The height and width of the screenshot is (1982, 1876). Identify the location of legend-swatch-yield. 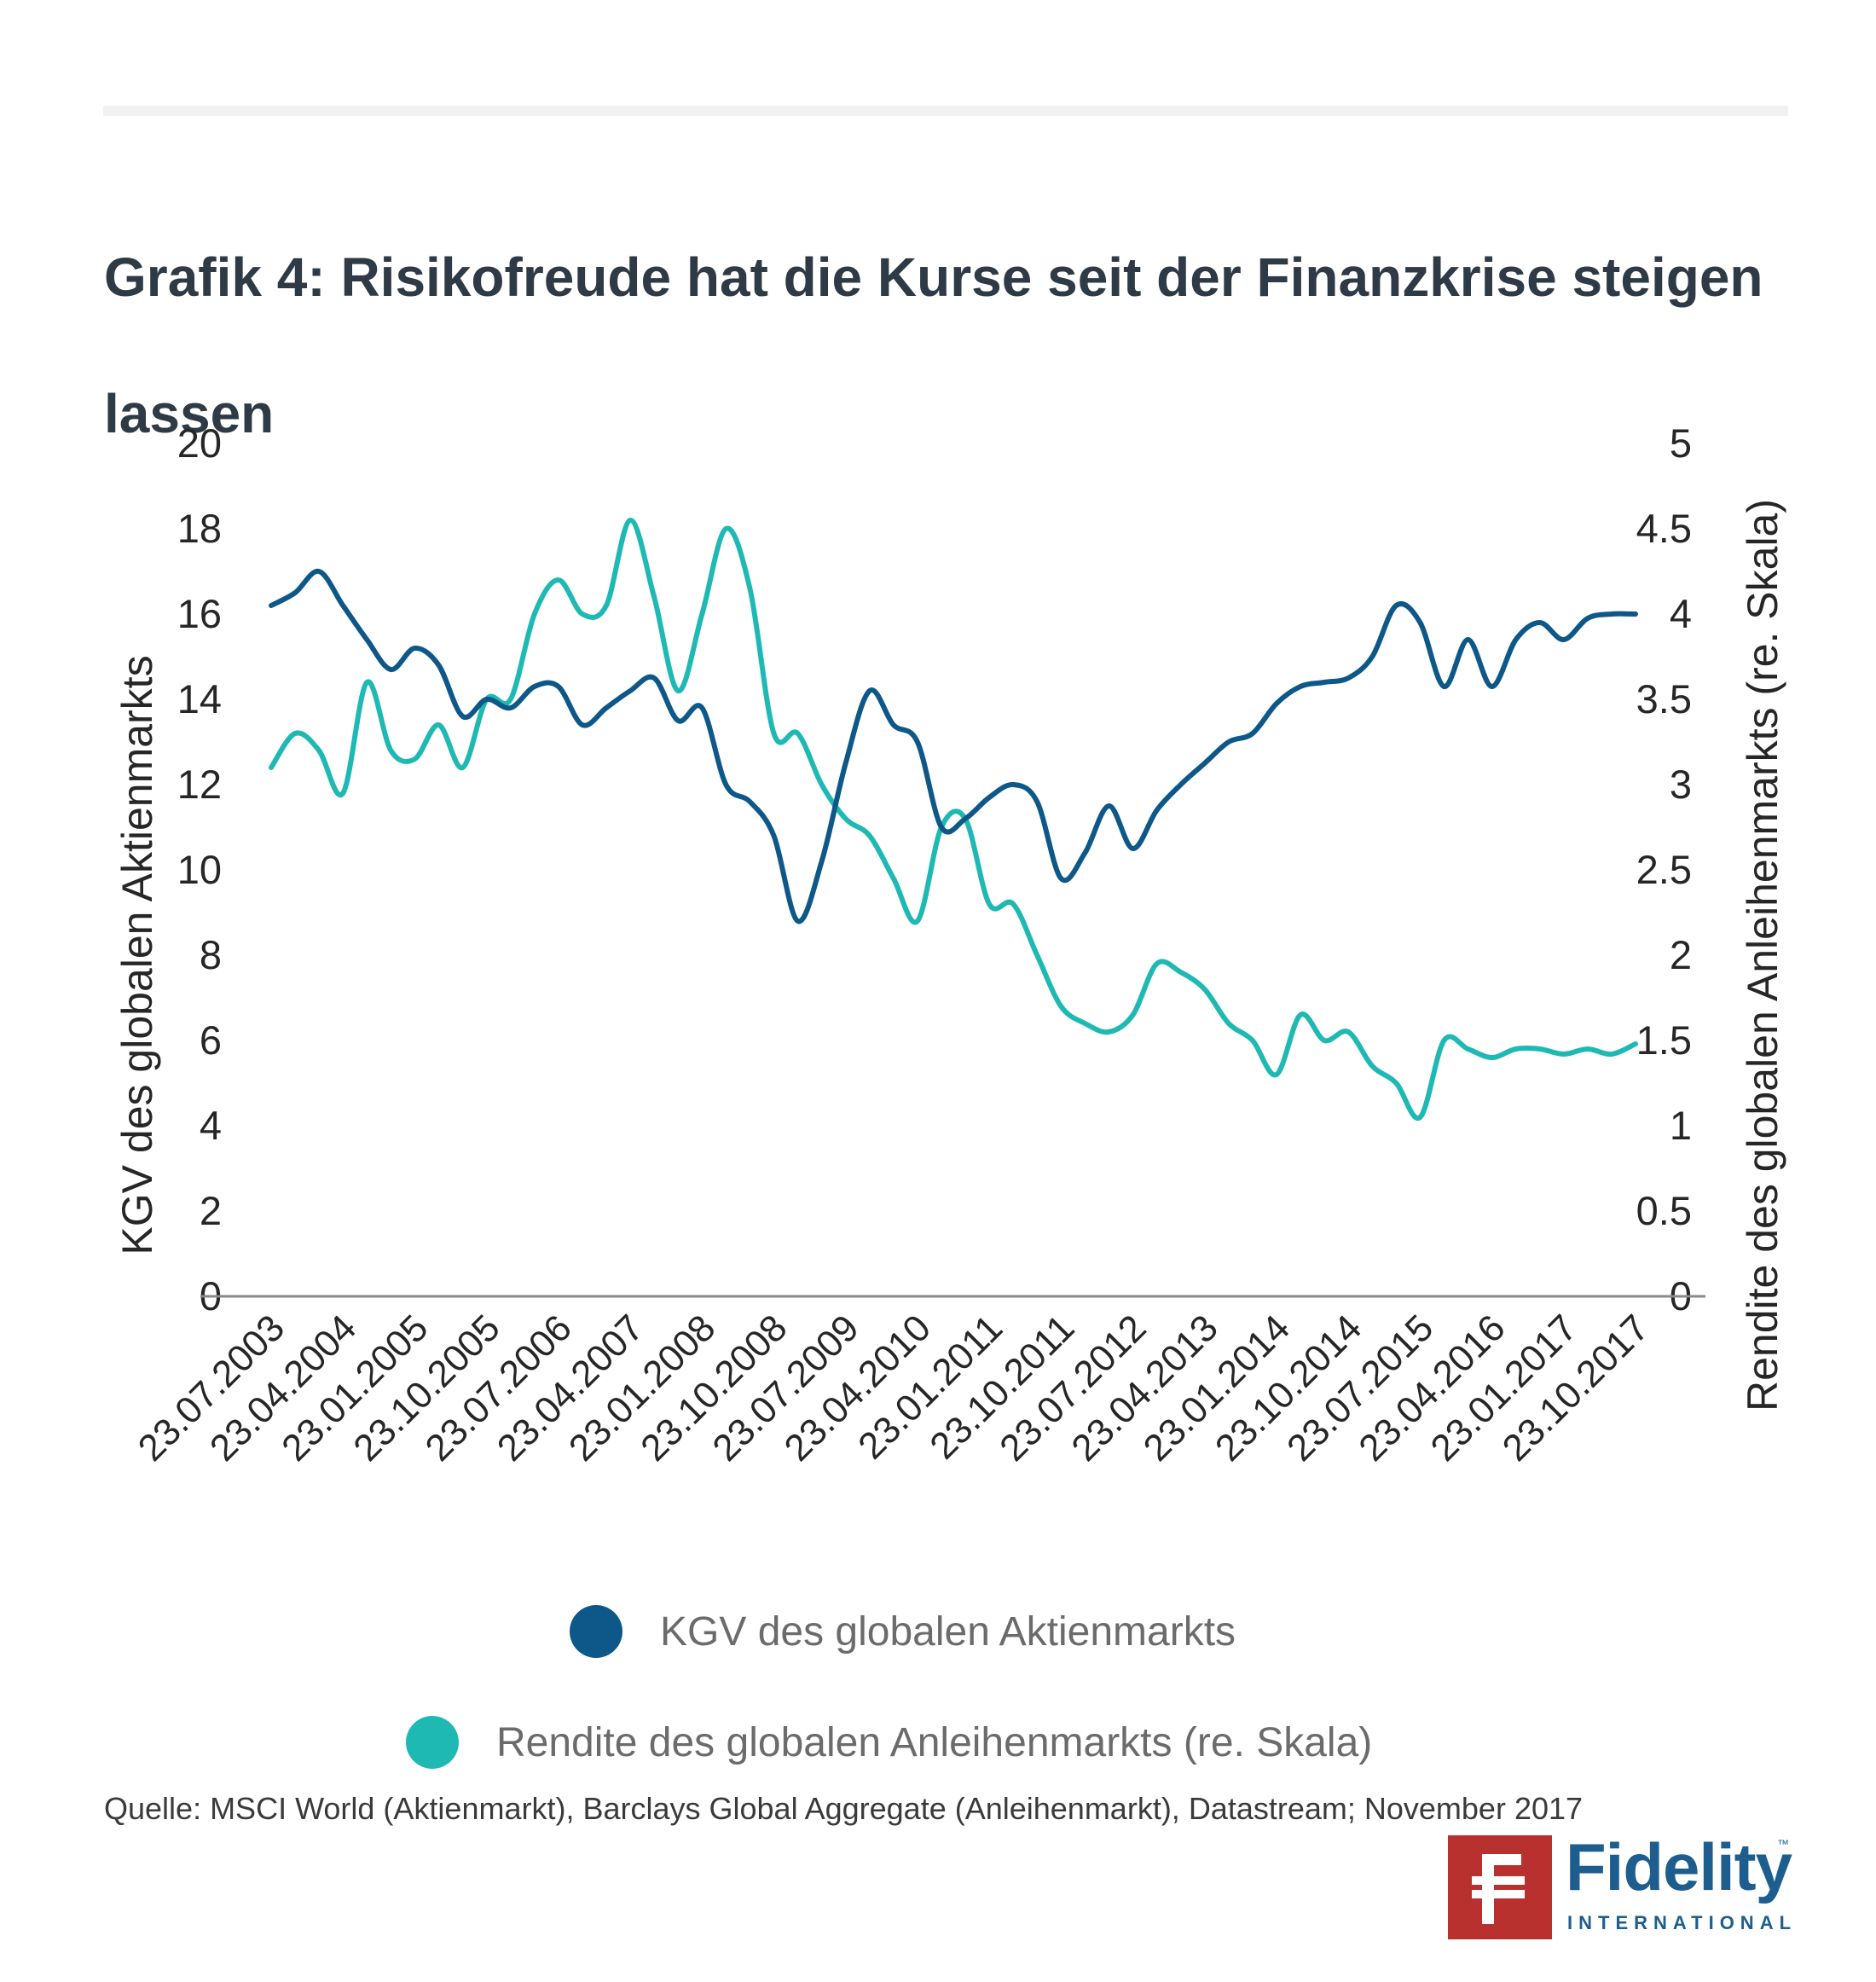
(433, 1742).